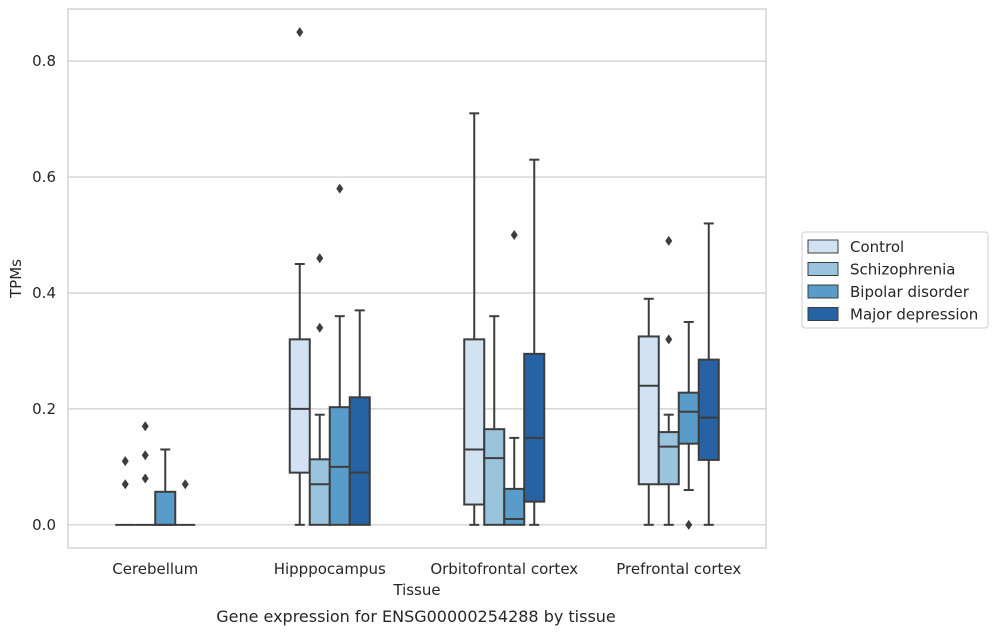  I want to click on x-tick-label: Prefrontal cortex, so click(678, 569).